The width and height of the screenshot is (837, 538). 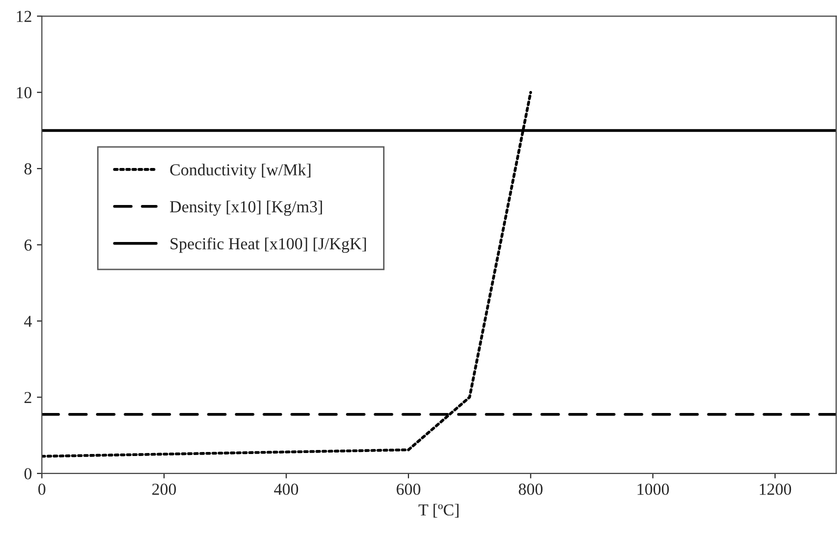 What do you see at coordinates (286, 489) in the screenshot?
I see `x-tick-label: 400` at bounding box center [286, 489].